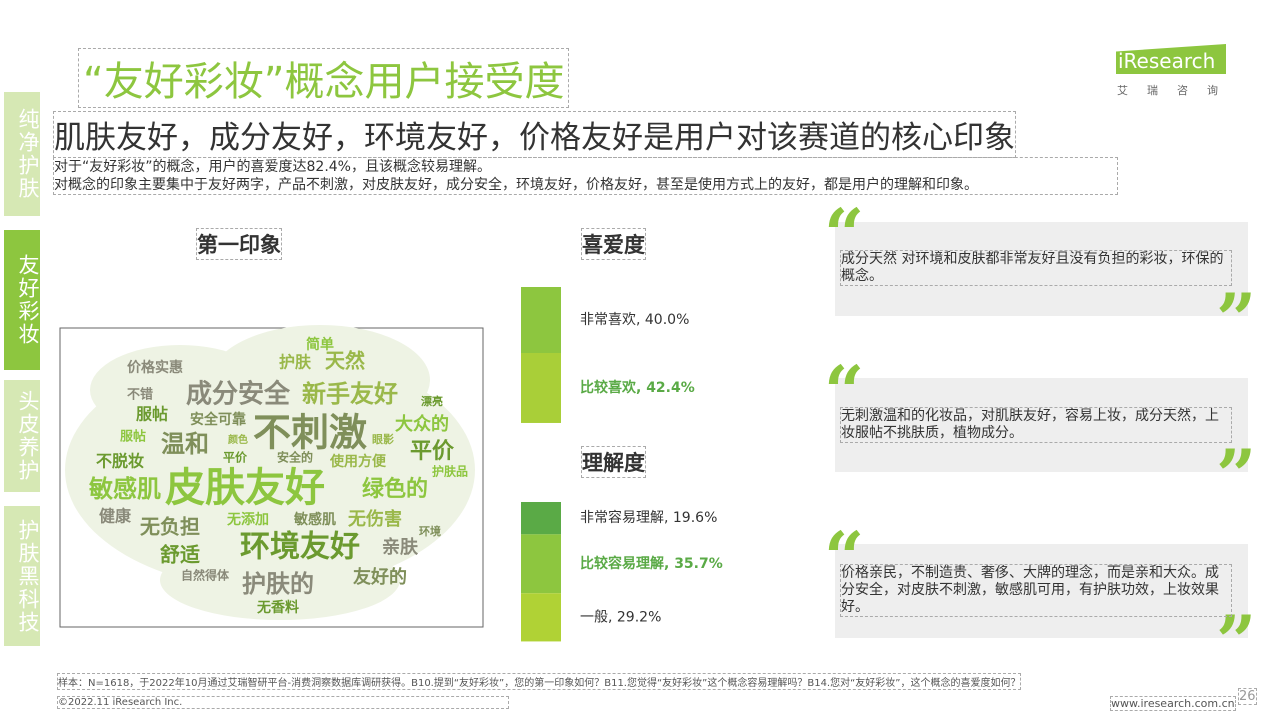  I want to click on word: 颜色, so click(238, 439).